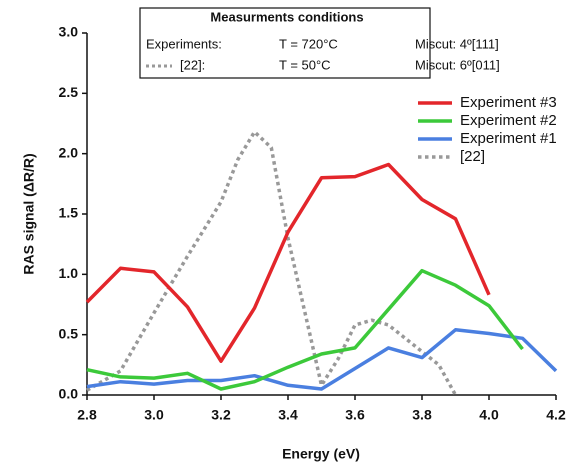 The width and height of the screenshot is (582, 467). Describe the element at coordinates (355, 415) in the screenshot. I see `x-tick-label: 3.6` at that location.